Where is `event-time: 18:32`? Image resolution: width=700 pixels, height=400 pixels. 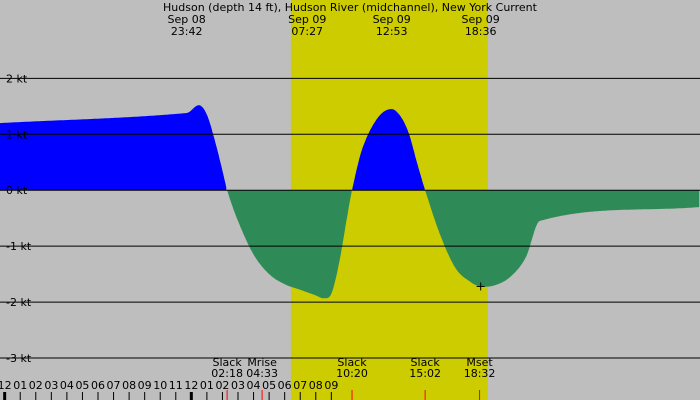
event-time: 18:32 is located at coordinates (480, 373).